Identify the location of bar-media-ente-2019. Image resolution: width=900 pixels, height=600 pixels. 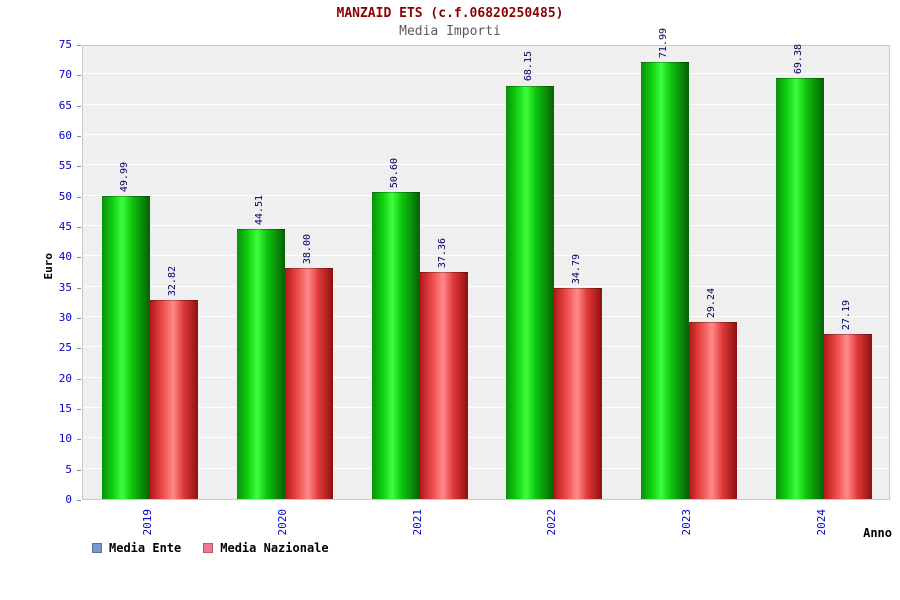
(126, 347).